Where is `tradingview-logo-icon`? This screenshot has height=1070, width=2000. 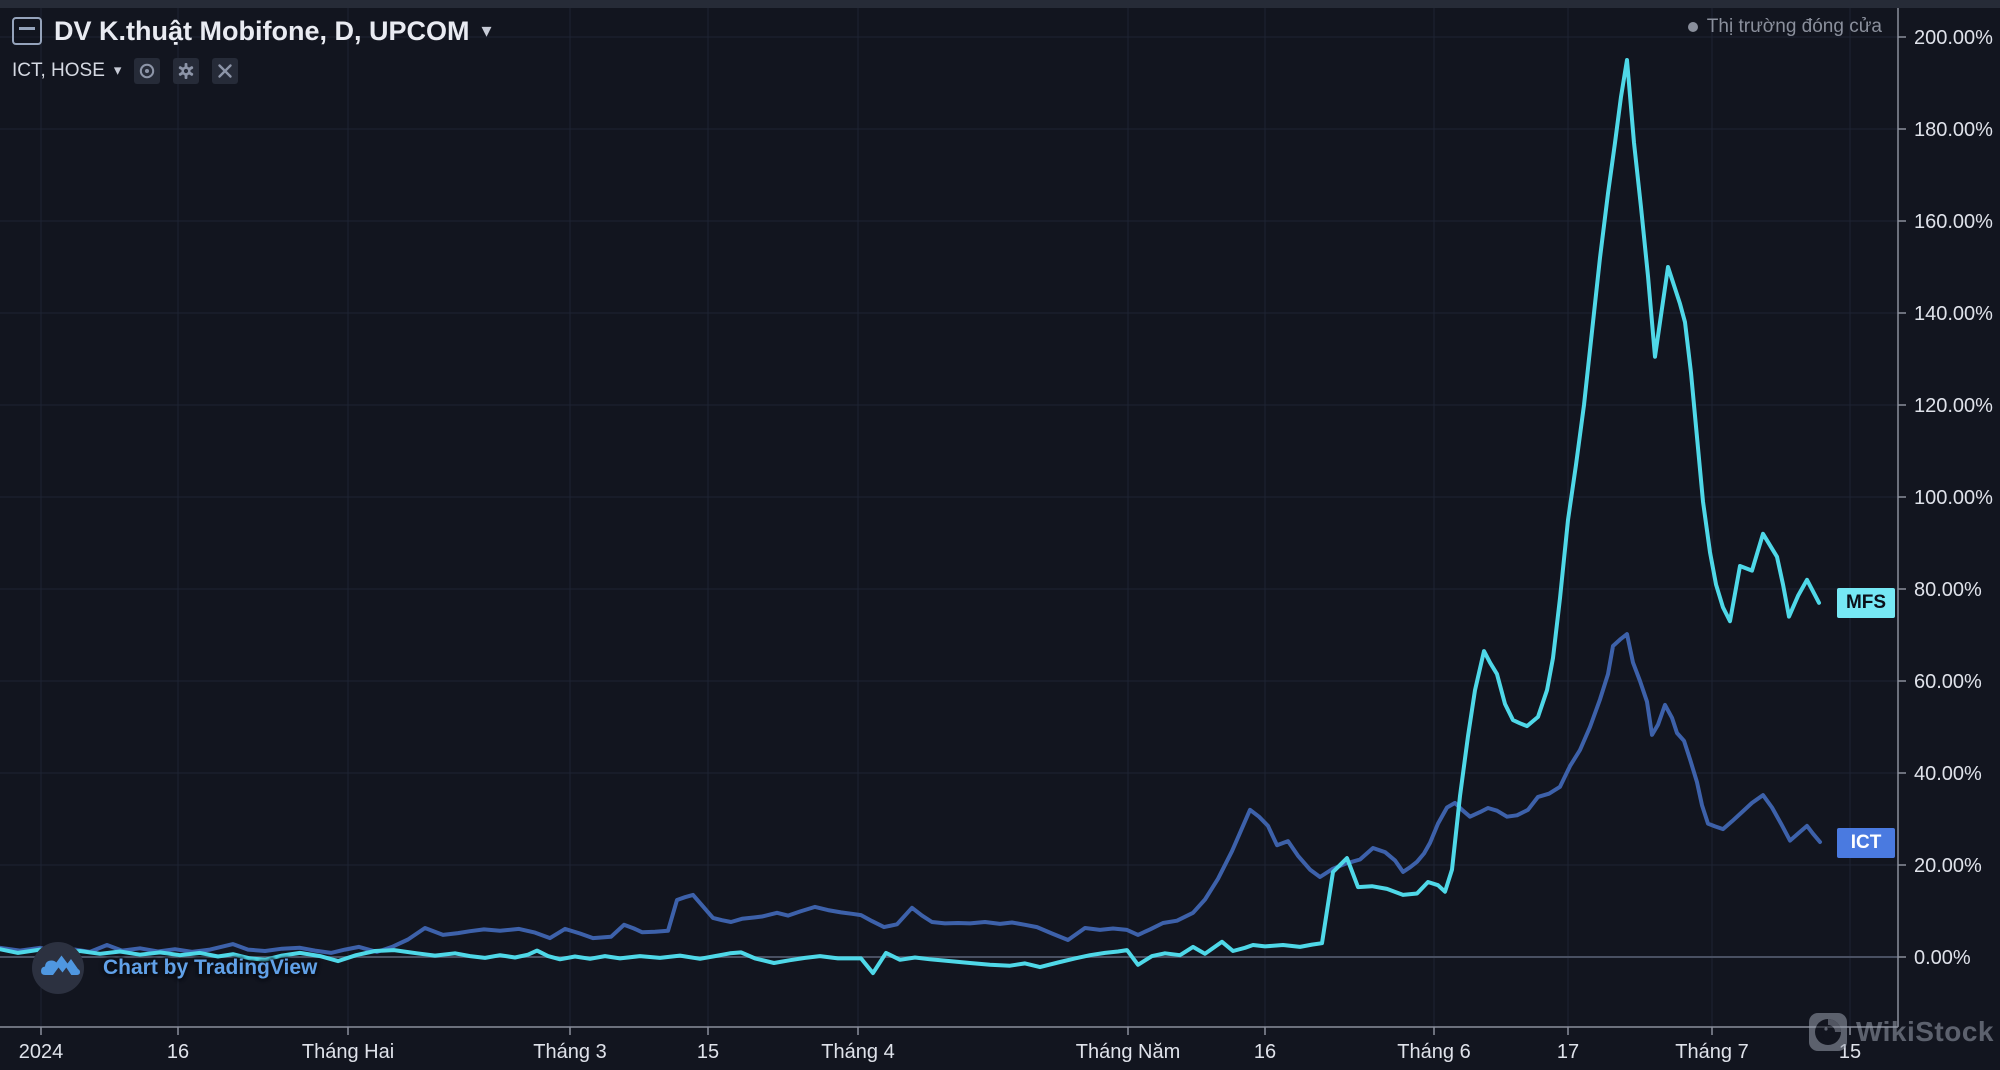
tradingview-logo-icon is located at coordinates (58, 968).